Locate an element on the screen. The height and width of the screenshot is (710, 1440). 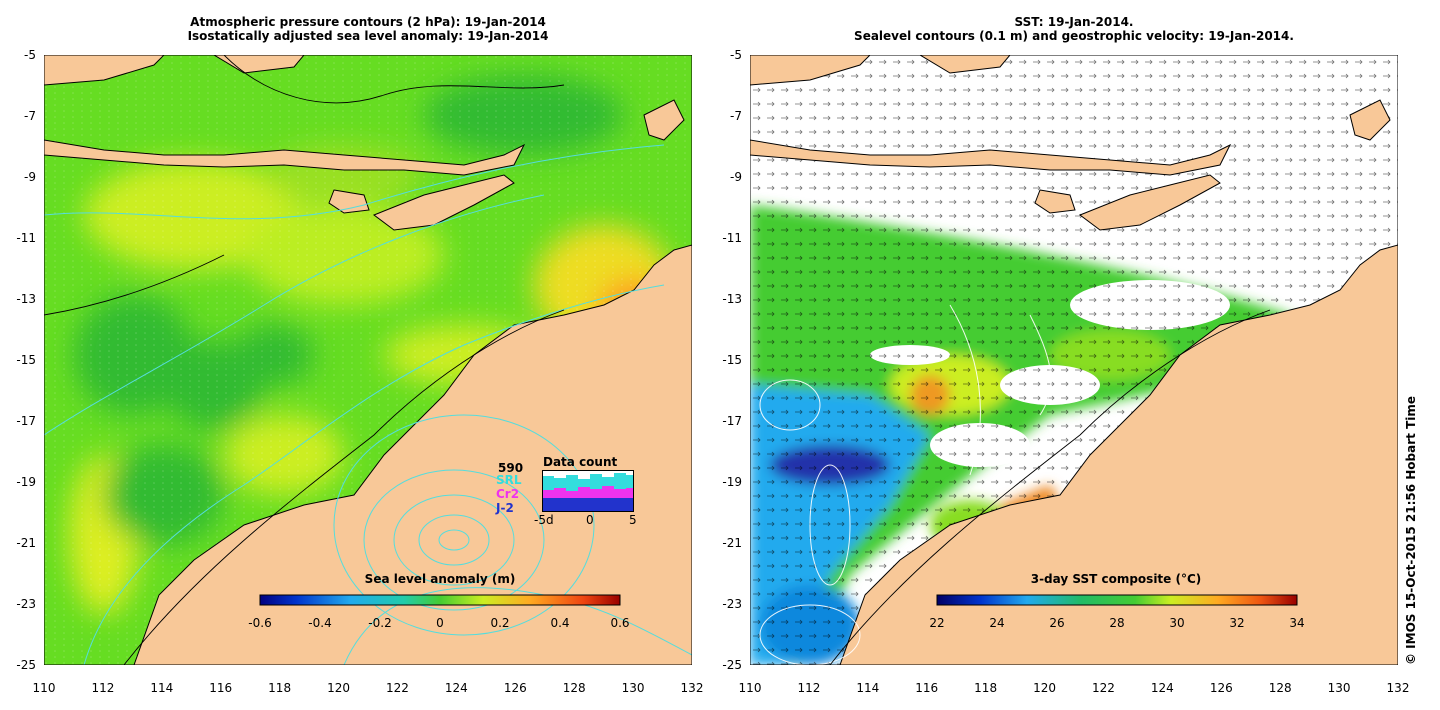
island-chain is located at coordinates (285, 157).